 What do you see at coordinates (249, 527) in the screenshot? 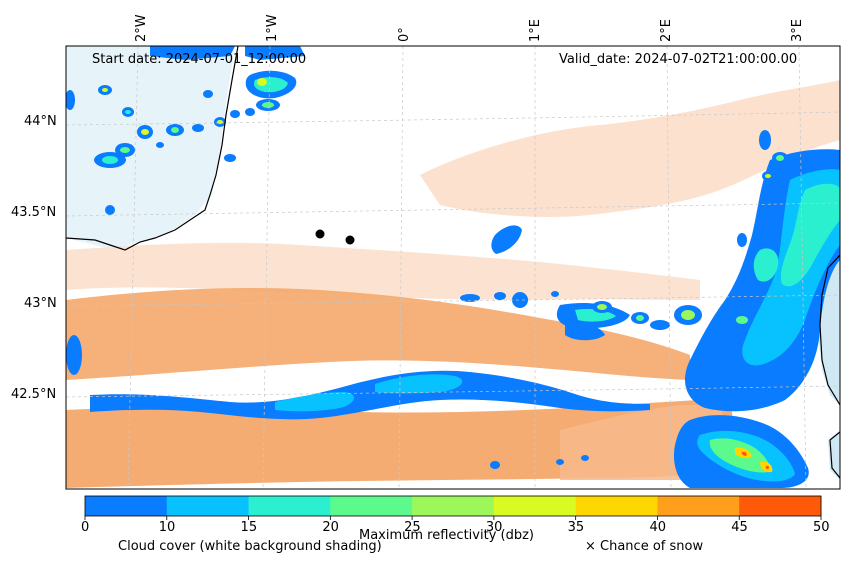
I see `colorbar-tick-label: 15` at bounding box center [249, 527].